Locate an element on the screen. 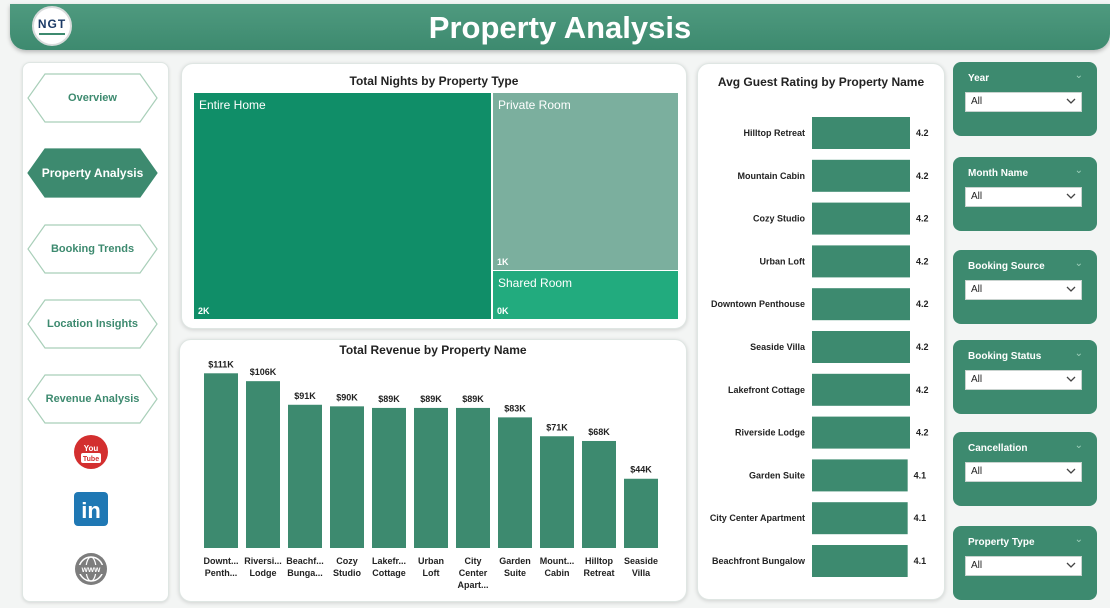  rating-category-label: Beachfront Bungalow is located at coordinates (759, 561).